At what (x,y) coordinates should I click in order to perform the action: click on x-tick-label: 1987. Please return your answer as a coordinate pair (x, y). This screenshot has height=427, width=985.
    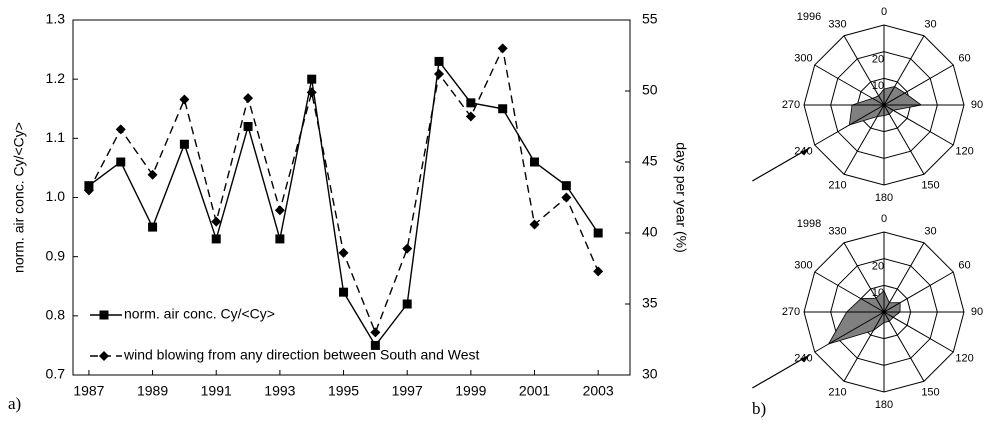
    Looking at the image, I should click on (88, 391).